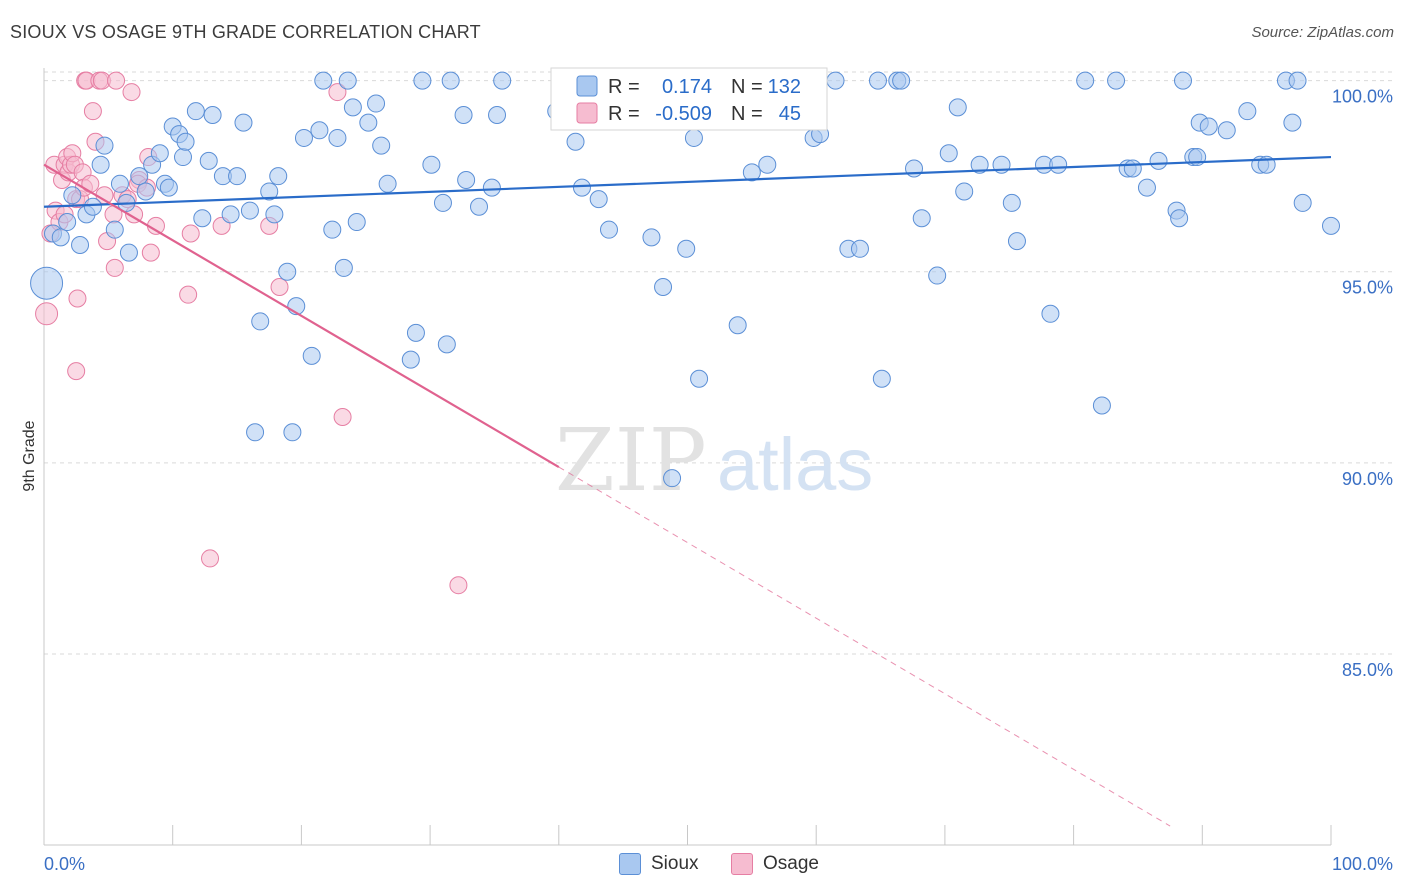 Image resolution: width=1406 pixels, height=892 pixels. Describe the element at coordinates (630, 864) in the screenshot. I see `bottom-legend-swatch-sioux` at that location.